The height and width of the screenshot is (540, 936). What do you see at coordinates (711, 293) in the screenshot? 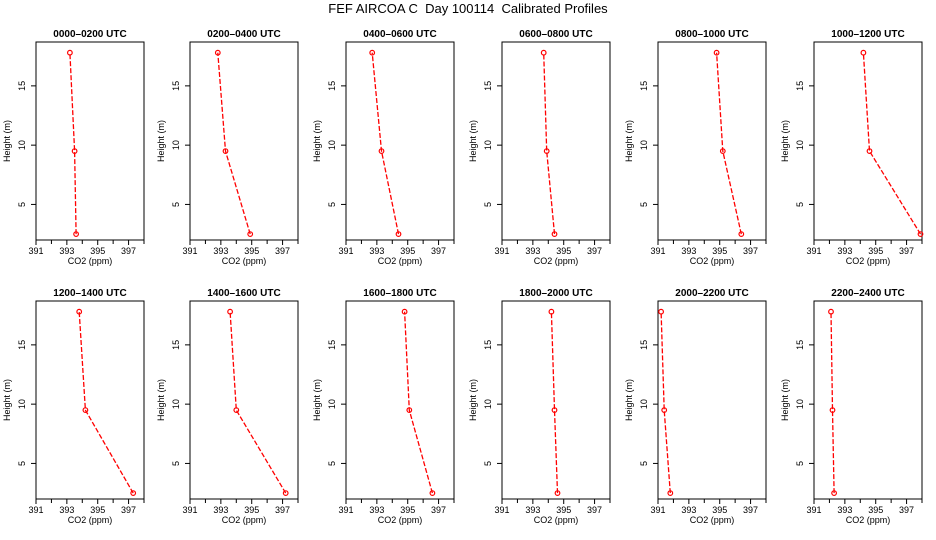
I see `panel-title: 2000–2200 UTC` at bounding box center [711, 293].